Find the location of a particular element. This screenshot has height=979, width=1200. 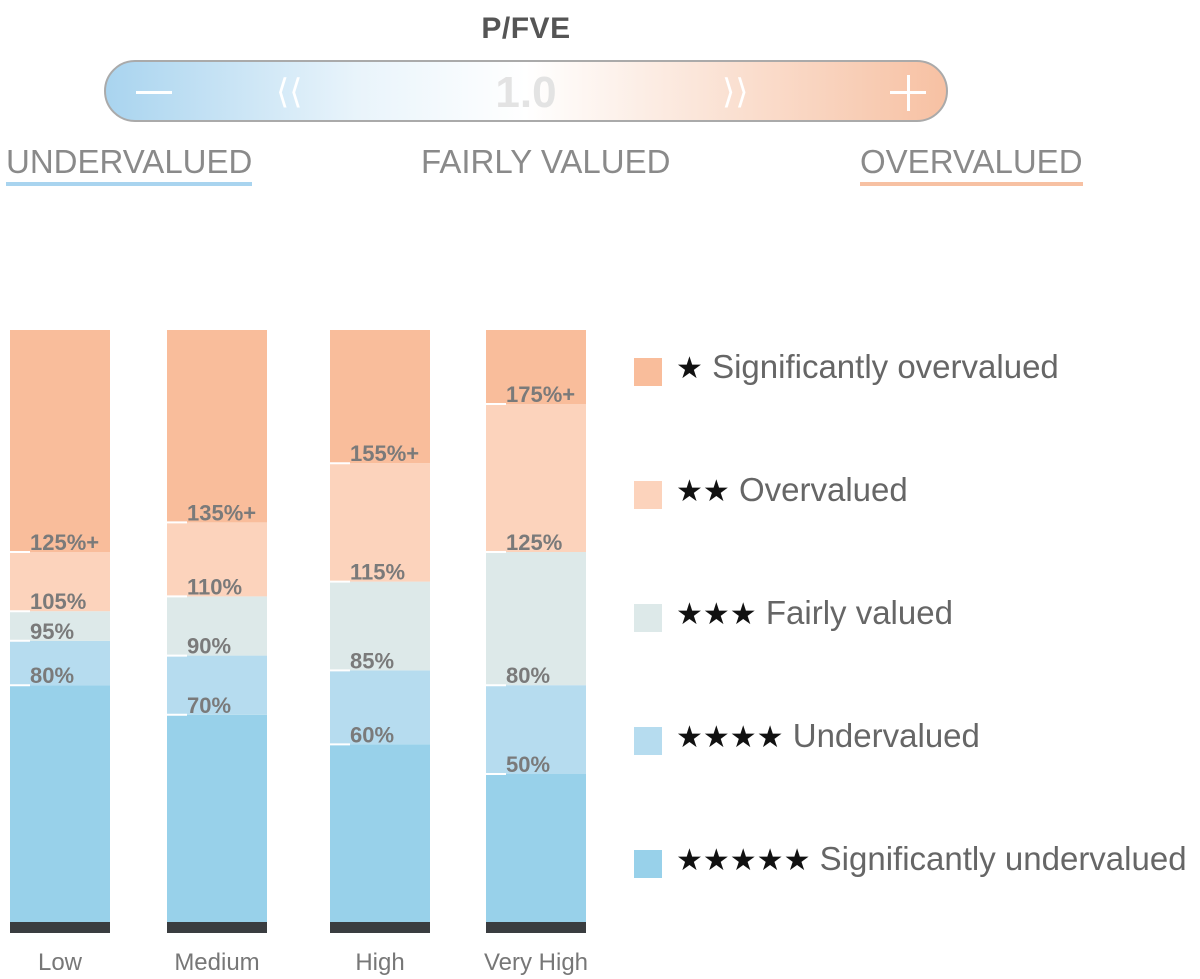

legend-label: ★★★★ Undervalued is located at coordinates (828, 736).